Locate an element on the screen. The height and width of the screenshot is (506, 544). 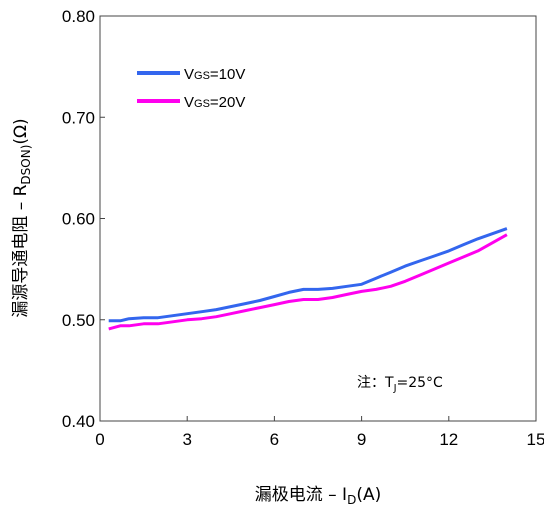
temperature-note: 注：TJ=25°C is located at coordinates (400, 384).